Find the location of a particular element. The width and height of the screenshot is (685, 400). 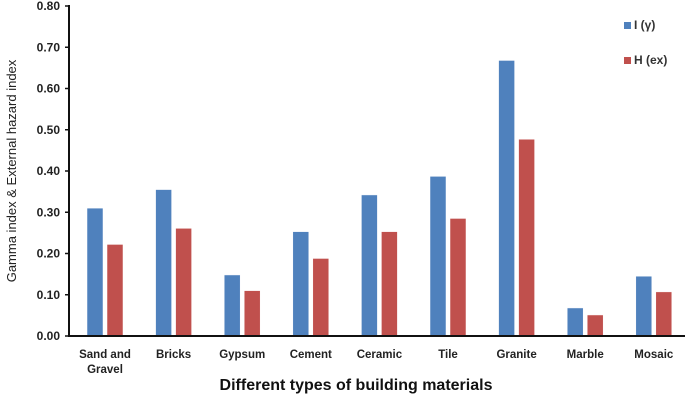

x-tick-label: Gypsum is located at coordinates (242, 355).